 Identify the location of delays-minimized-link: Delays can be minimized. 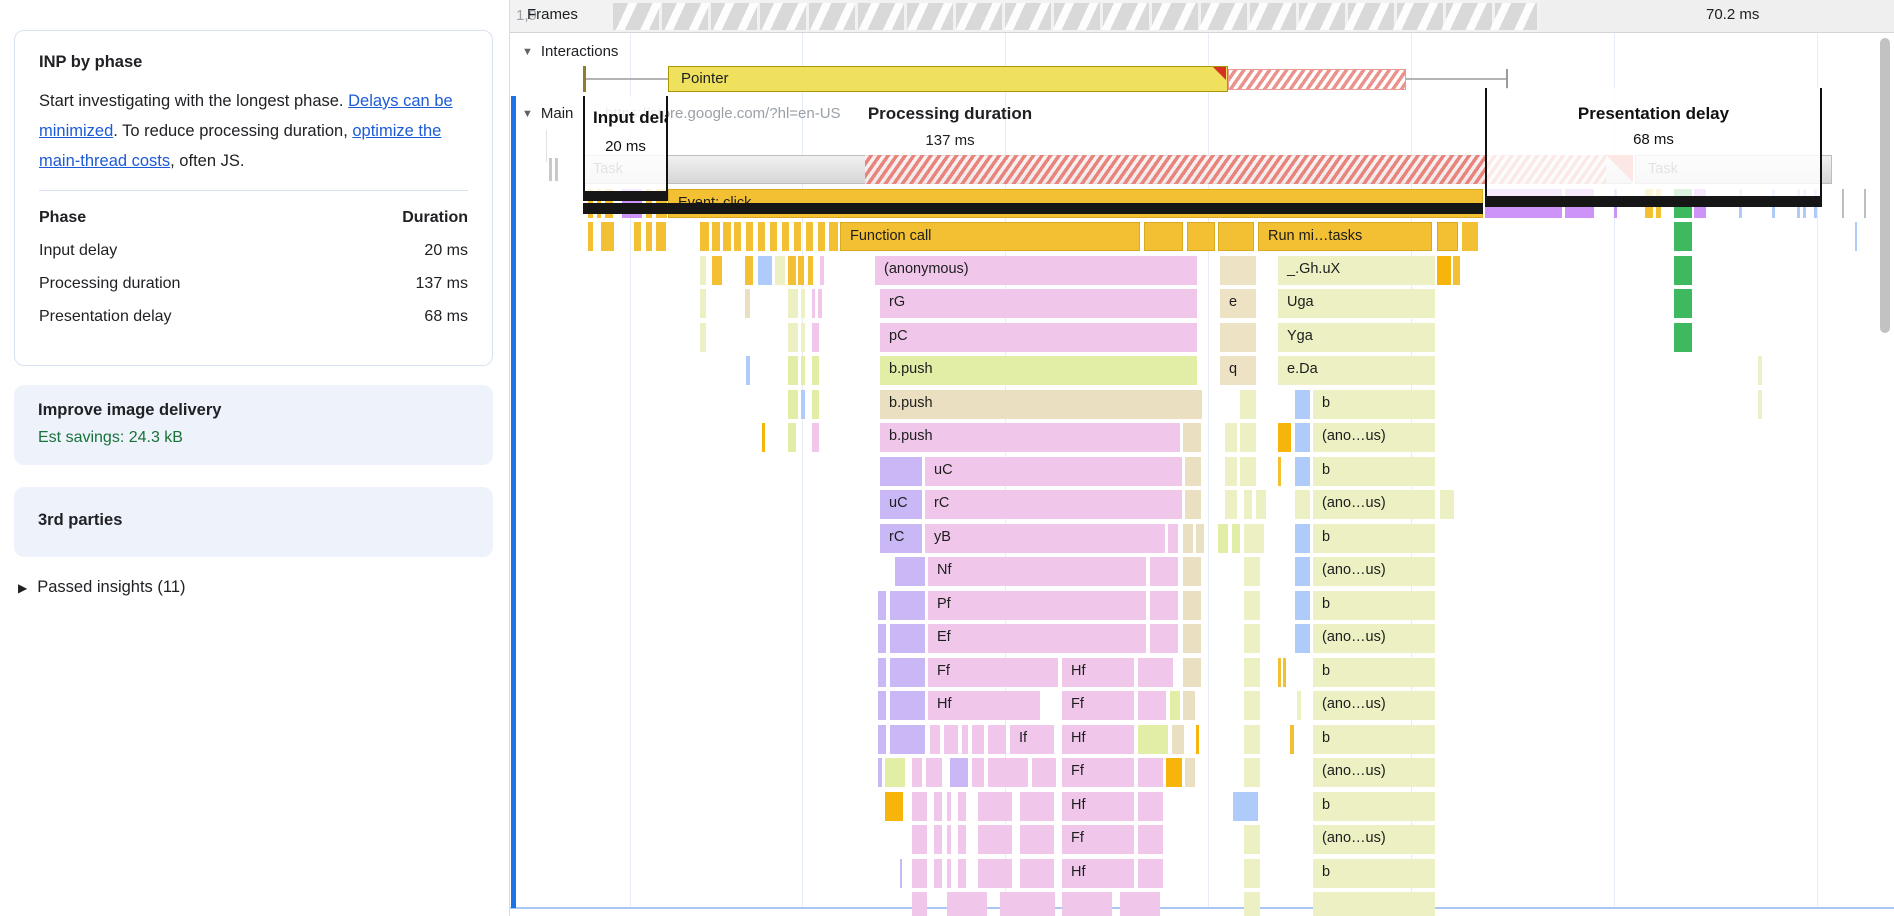
(246, 116).